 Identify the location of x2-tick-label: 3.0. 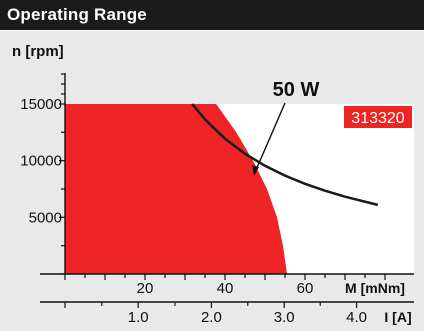
(284, 317).